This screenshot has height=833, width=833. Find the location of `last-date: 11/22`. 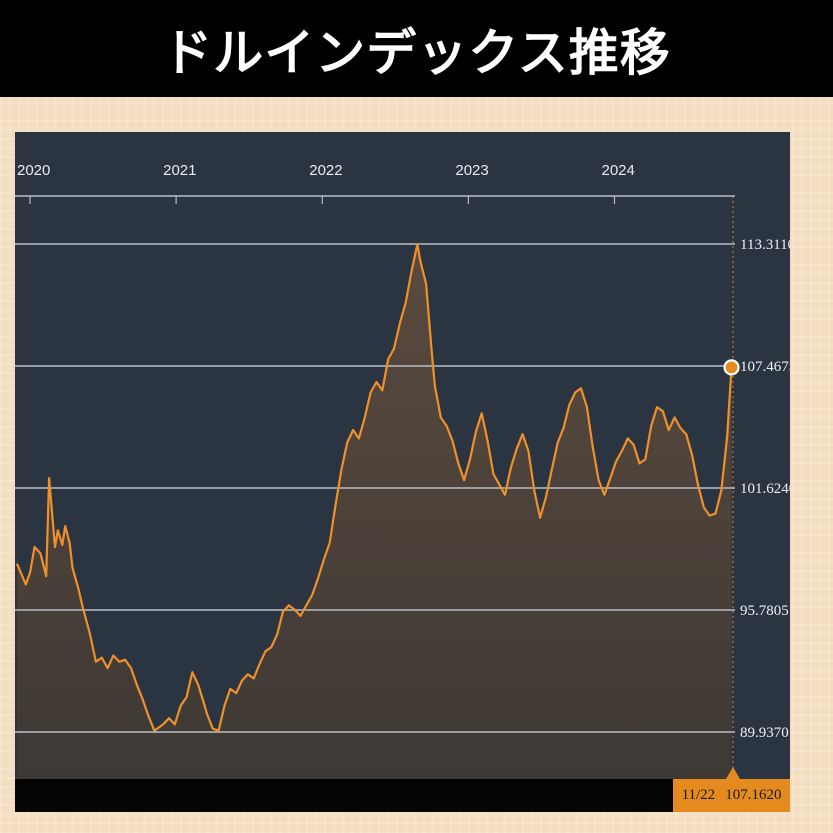

last-date: 11/22 is located at coordinates (698, 795).